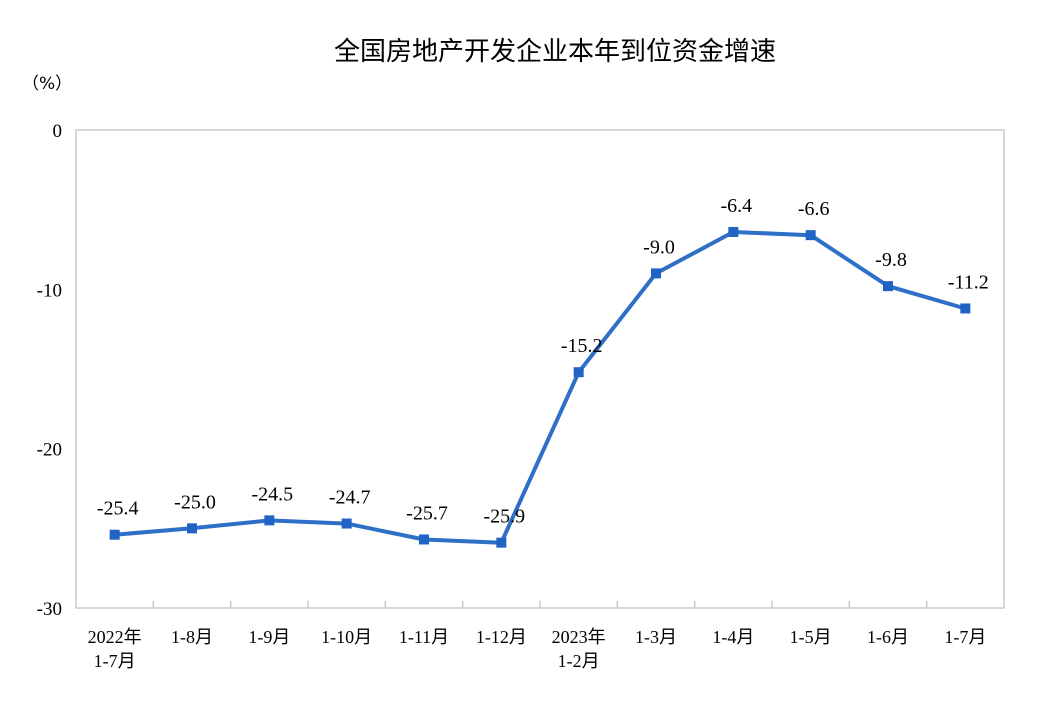 Image resolution: width=1044 pixels, height=720 pixels. What do you see at coordinates (814, 209) in the screenshot?
I see `data-label: -6.6` at bounding box center [814, 209].